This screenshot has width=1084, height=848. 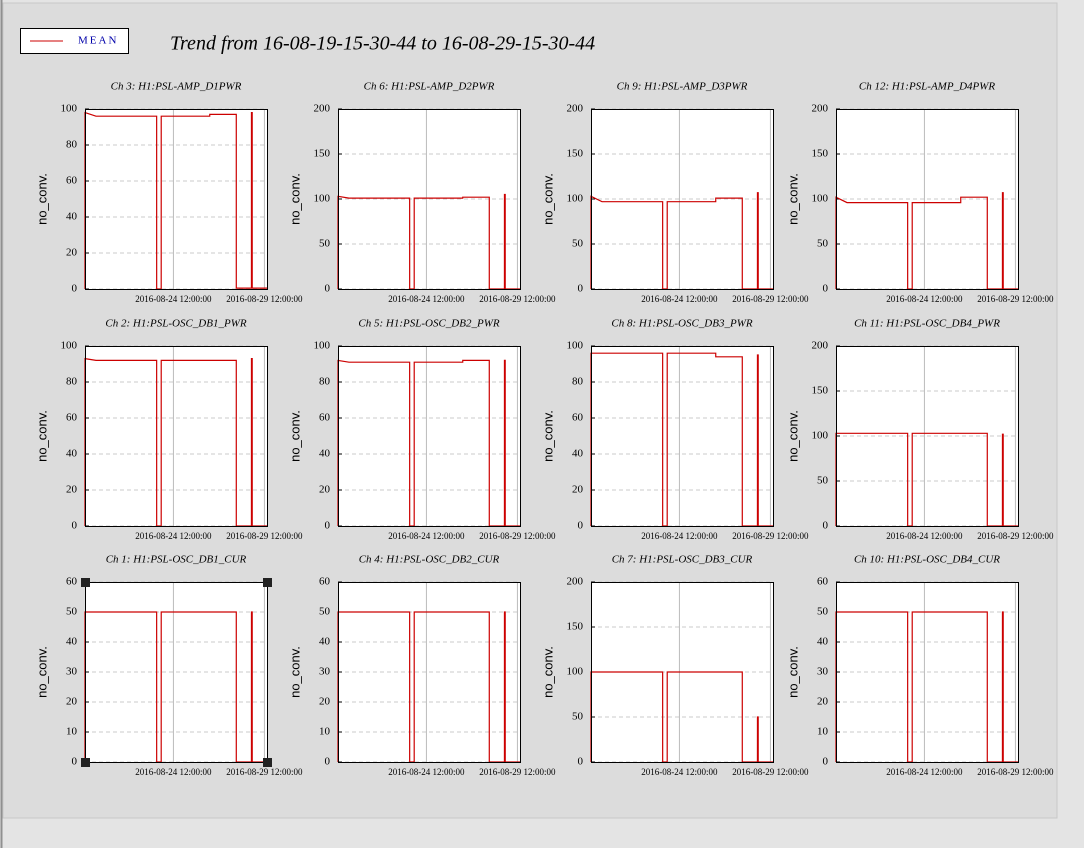 I want to click on chart-title: Ch 5: H1:PSL-OSC_DB2_PWR, so click(x=428, y=324).